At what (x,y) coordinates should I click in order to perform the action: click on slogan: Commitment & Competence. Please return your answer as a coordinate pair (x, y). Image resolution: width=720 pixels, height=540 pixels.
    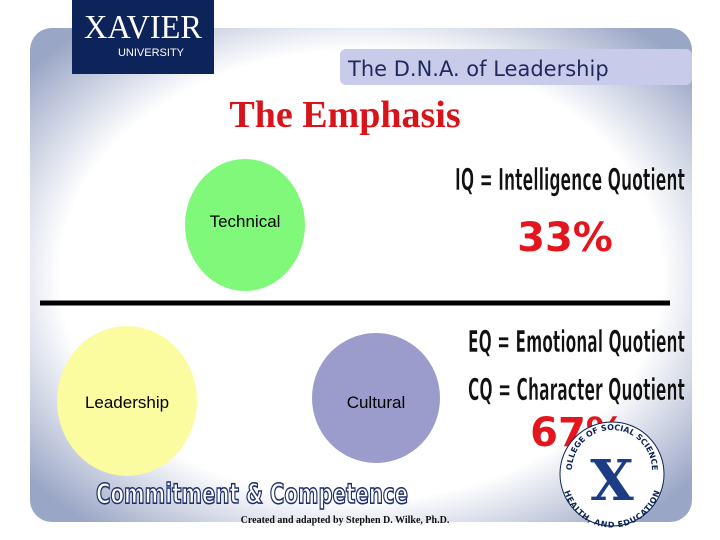
    Looking at the image, I should click on (252, 493).